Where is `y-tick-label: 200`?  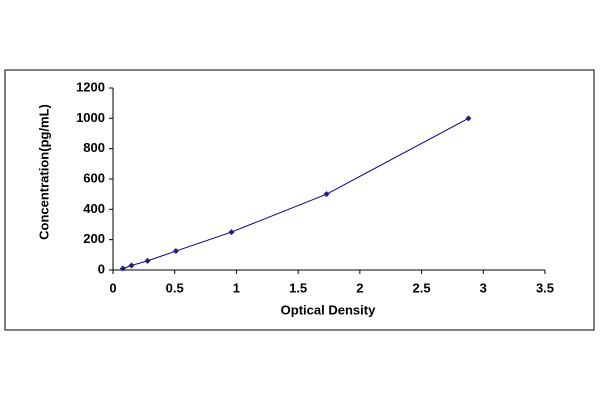 y-tick-label: 200 is located at coordinates (94, 238).